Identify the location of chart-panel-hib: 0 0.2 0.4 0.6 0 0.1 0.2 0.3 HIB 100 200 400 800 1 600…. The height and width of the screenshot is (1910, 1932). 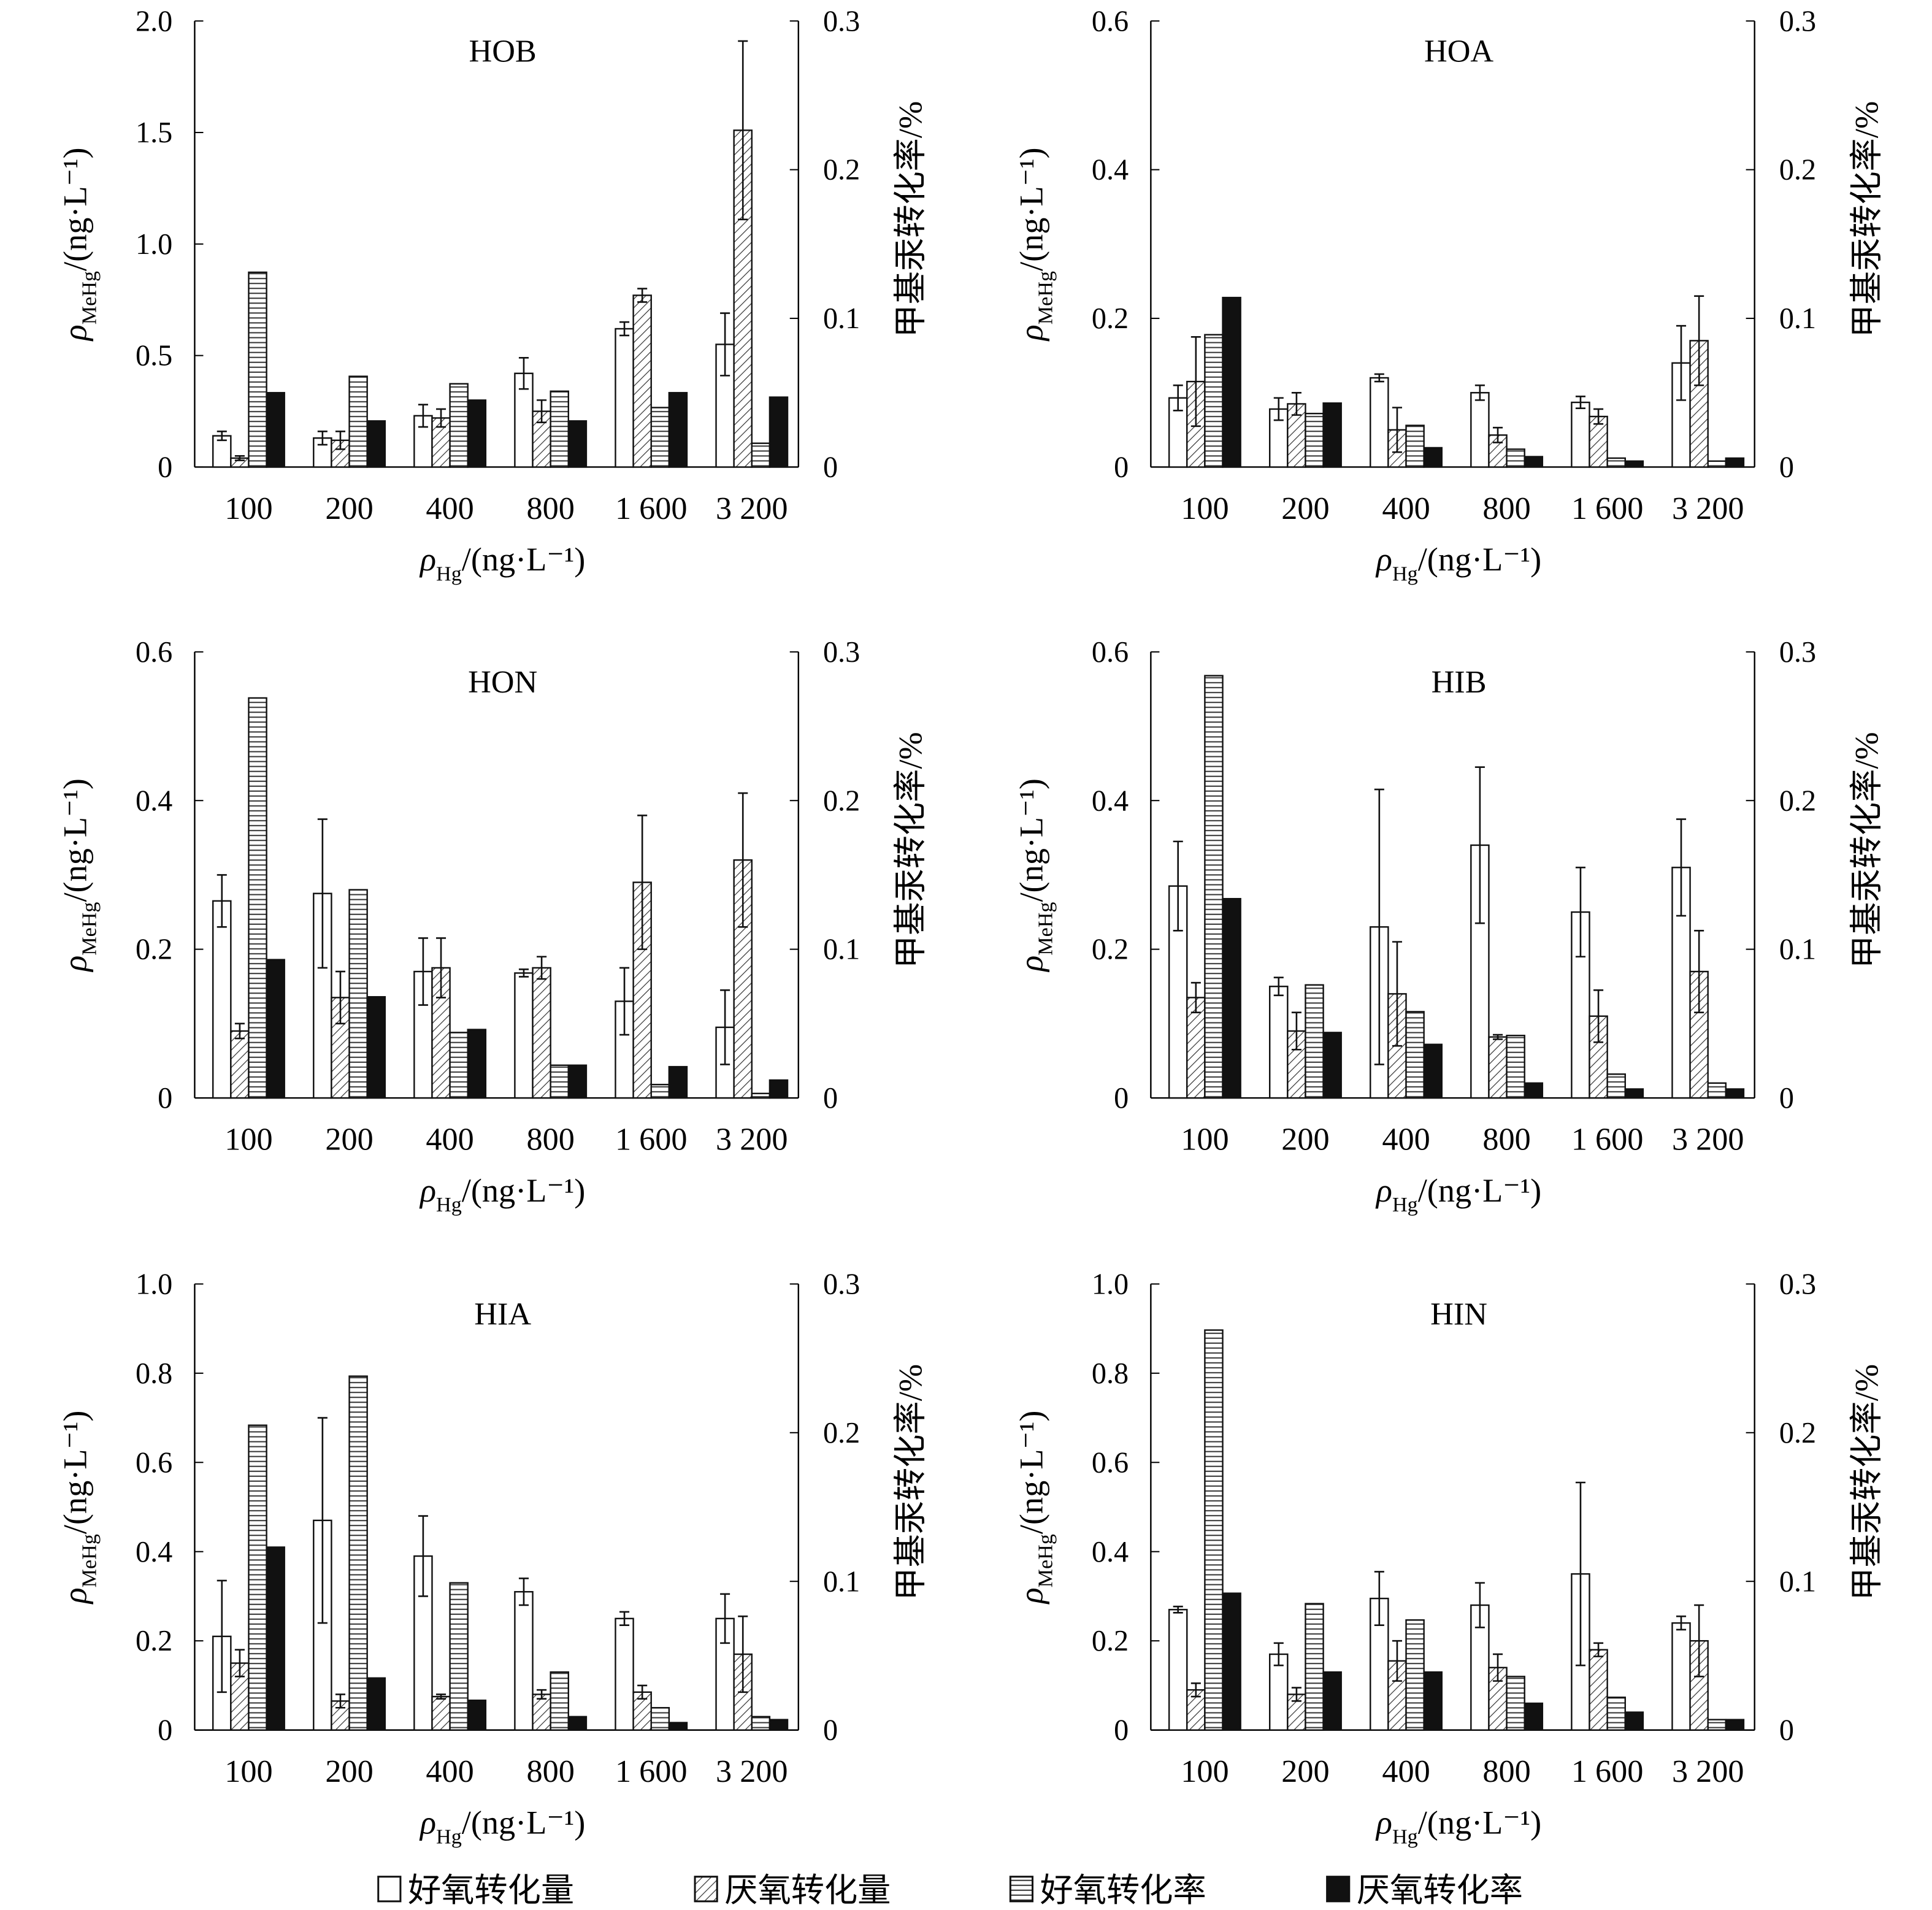
(1449, 926).